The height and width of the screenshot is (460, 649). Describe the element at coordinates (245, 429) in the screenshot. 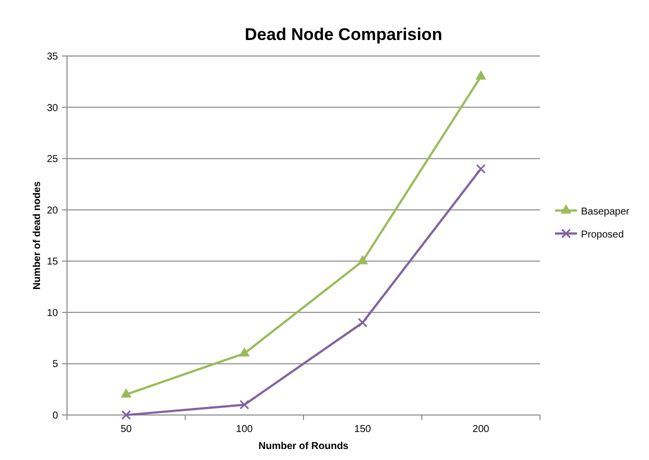

I see `x-tick-label: 100` at that location.